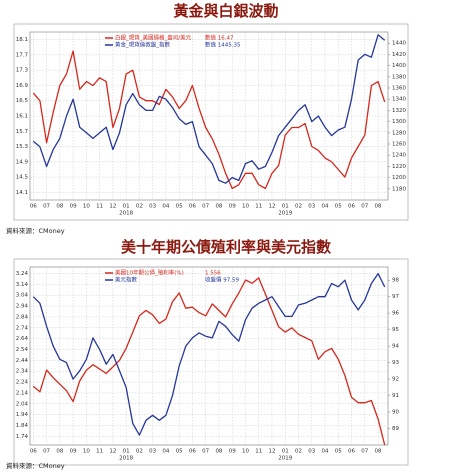 Image resolution: width=452 pixels, height=474 pixels. Describe the element at coordinates (22, 415) in the screenshot. I see `y-tick-label: 1.94` at that location.